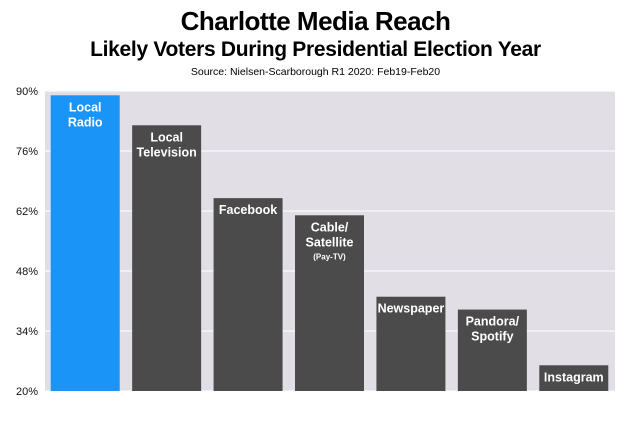 The width and height of the screenshot is (631, 426). I want to click on y-tick-label: 62%, so click(27, 212).